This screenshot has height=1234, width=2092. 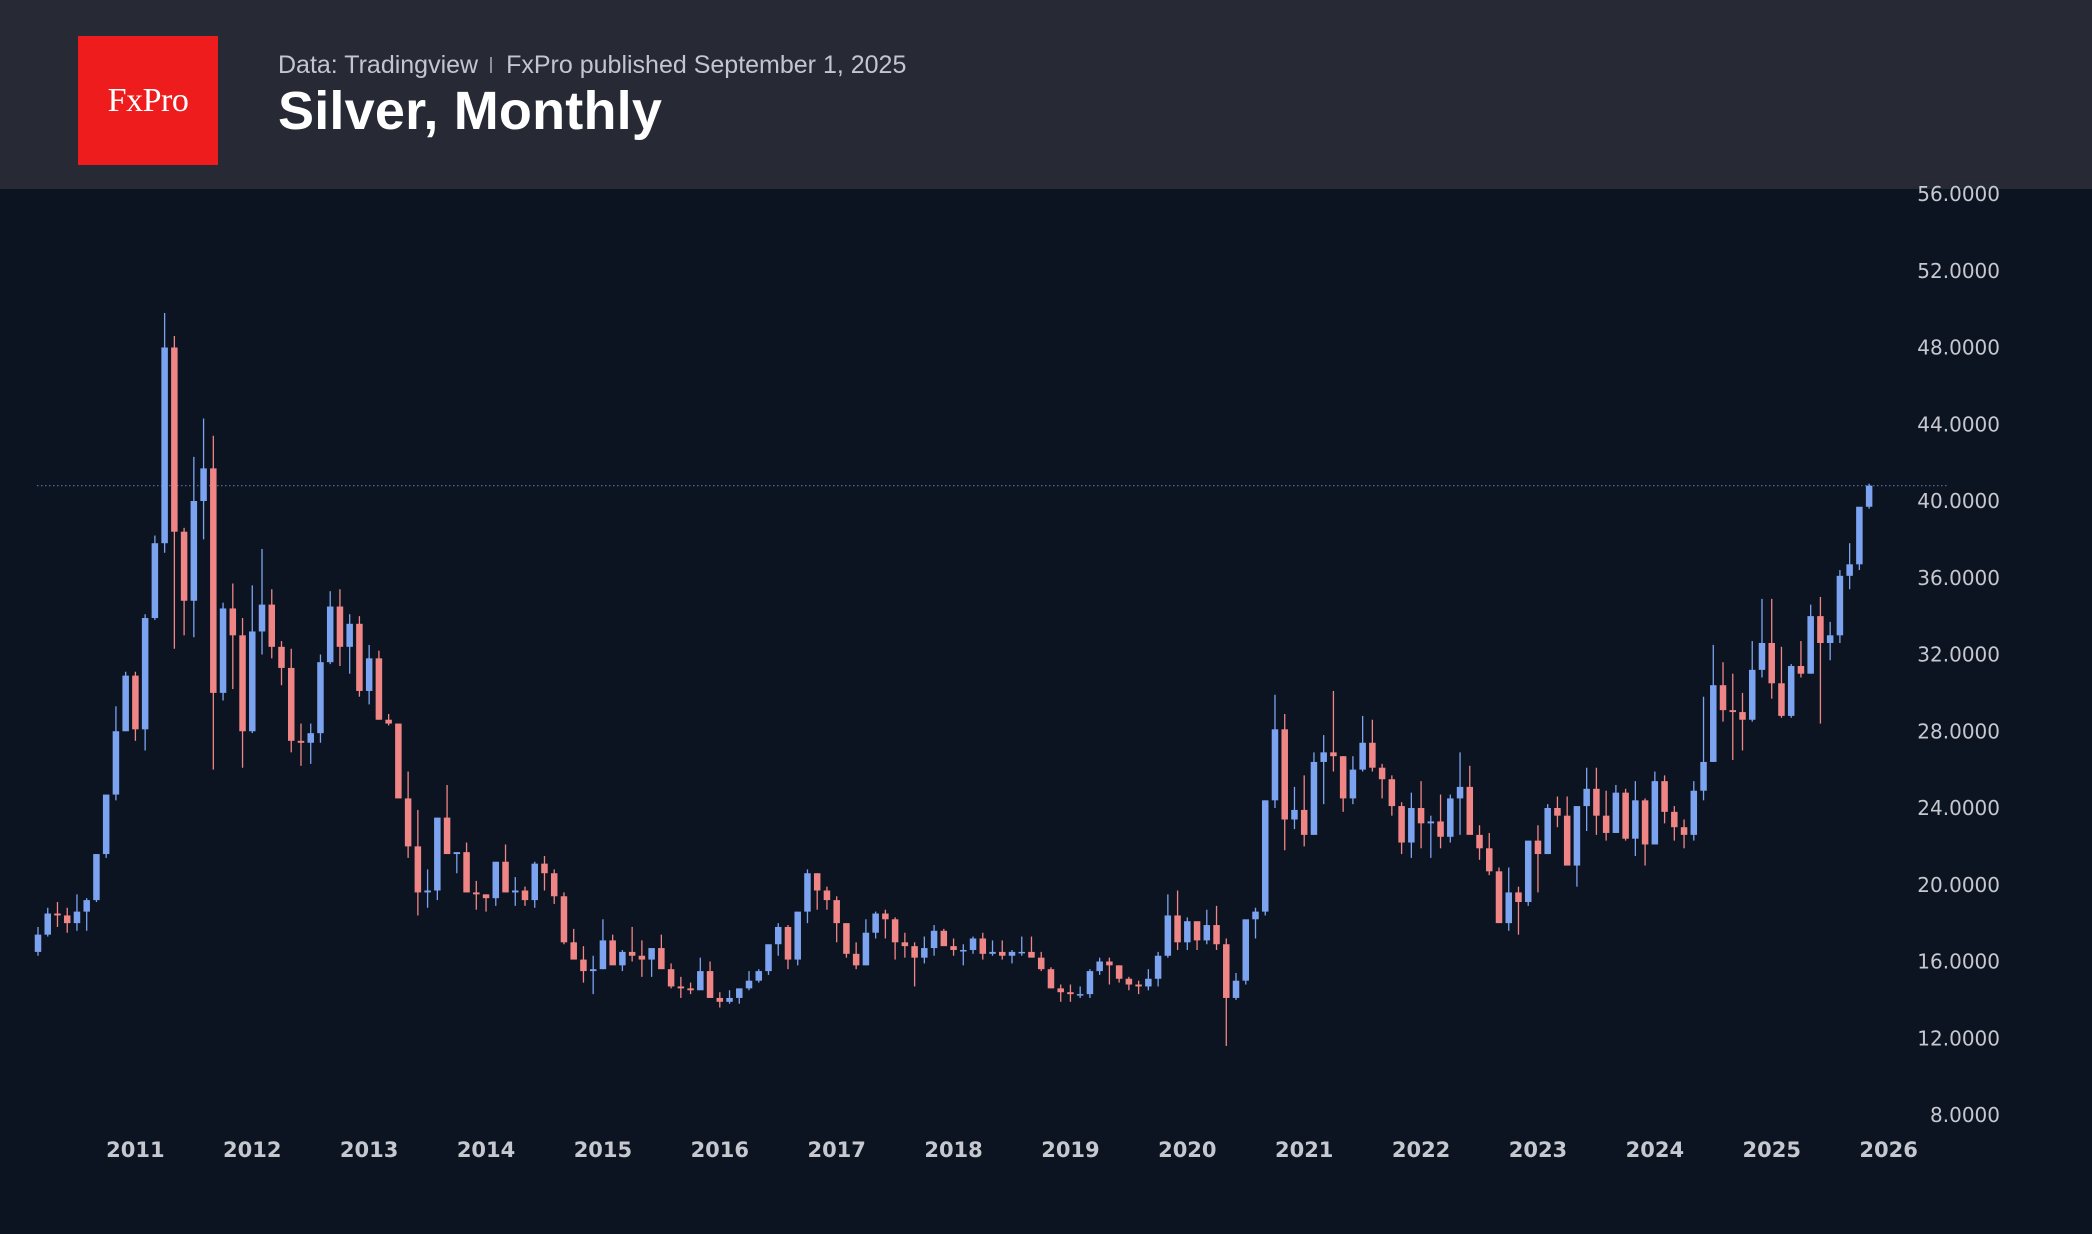 I want to click on x-tick-label: 2020, so click(x=1187, y=1150).